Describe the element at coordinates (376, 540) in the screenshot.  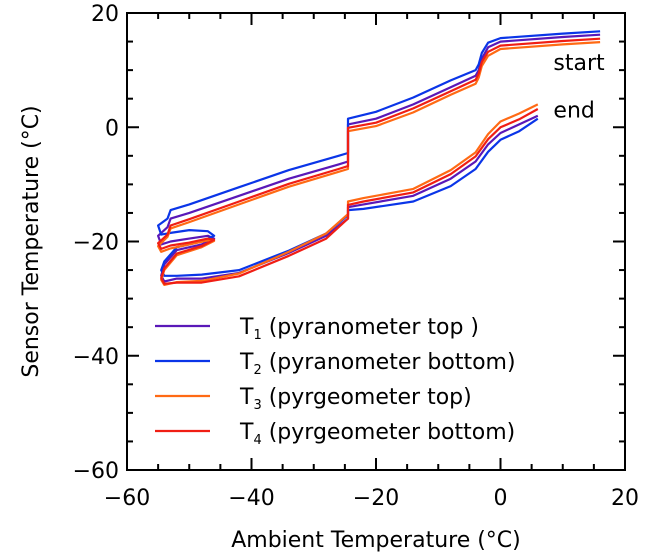
I see `x-axis-label: Ambient Temperature (°C)` at that location.